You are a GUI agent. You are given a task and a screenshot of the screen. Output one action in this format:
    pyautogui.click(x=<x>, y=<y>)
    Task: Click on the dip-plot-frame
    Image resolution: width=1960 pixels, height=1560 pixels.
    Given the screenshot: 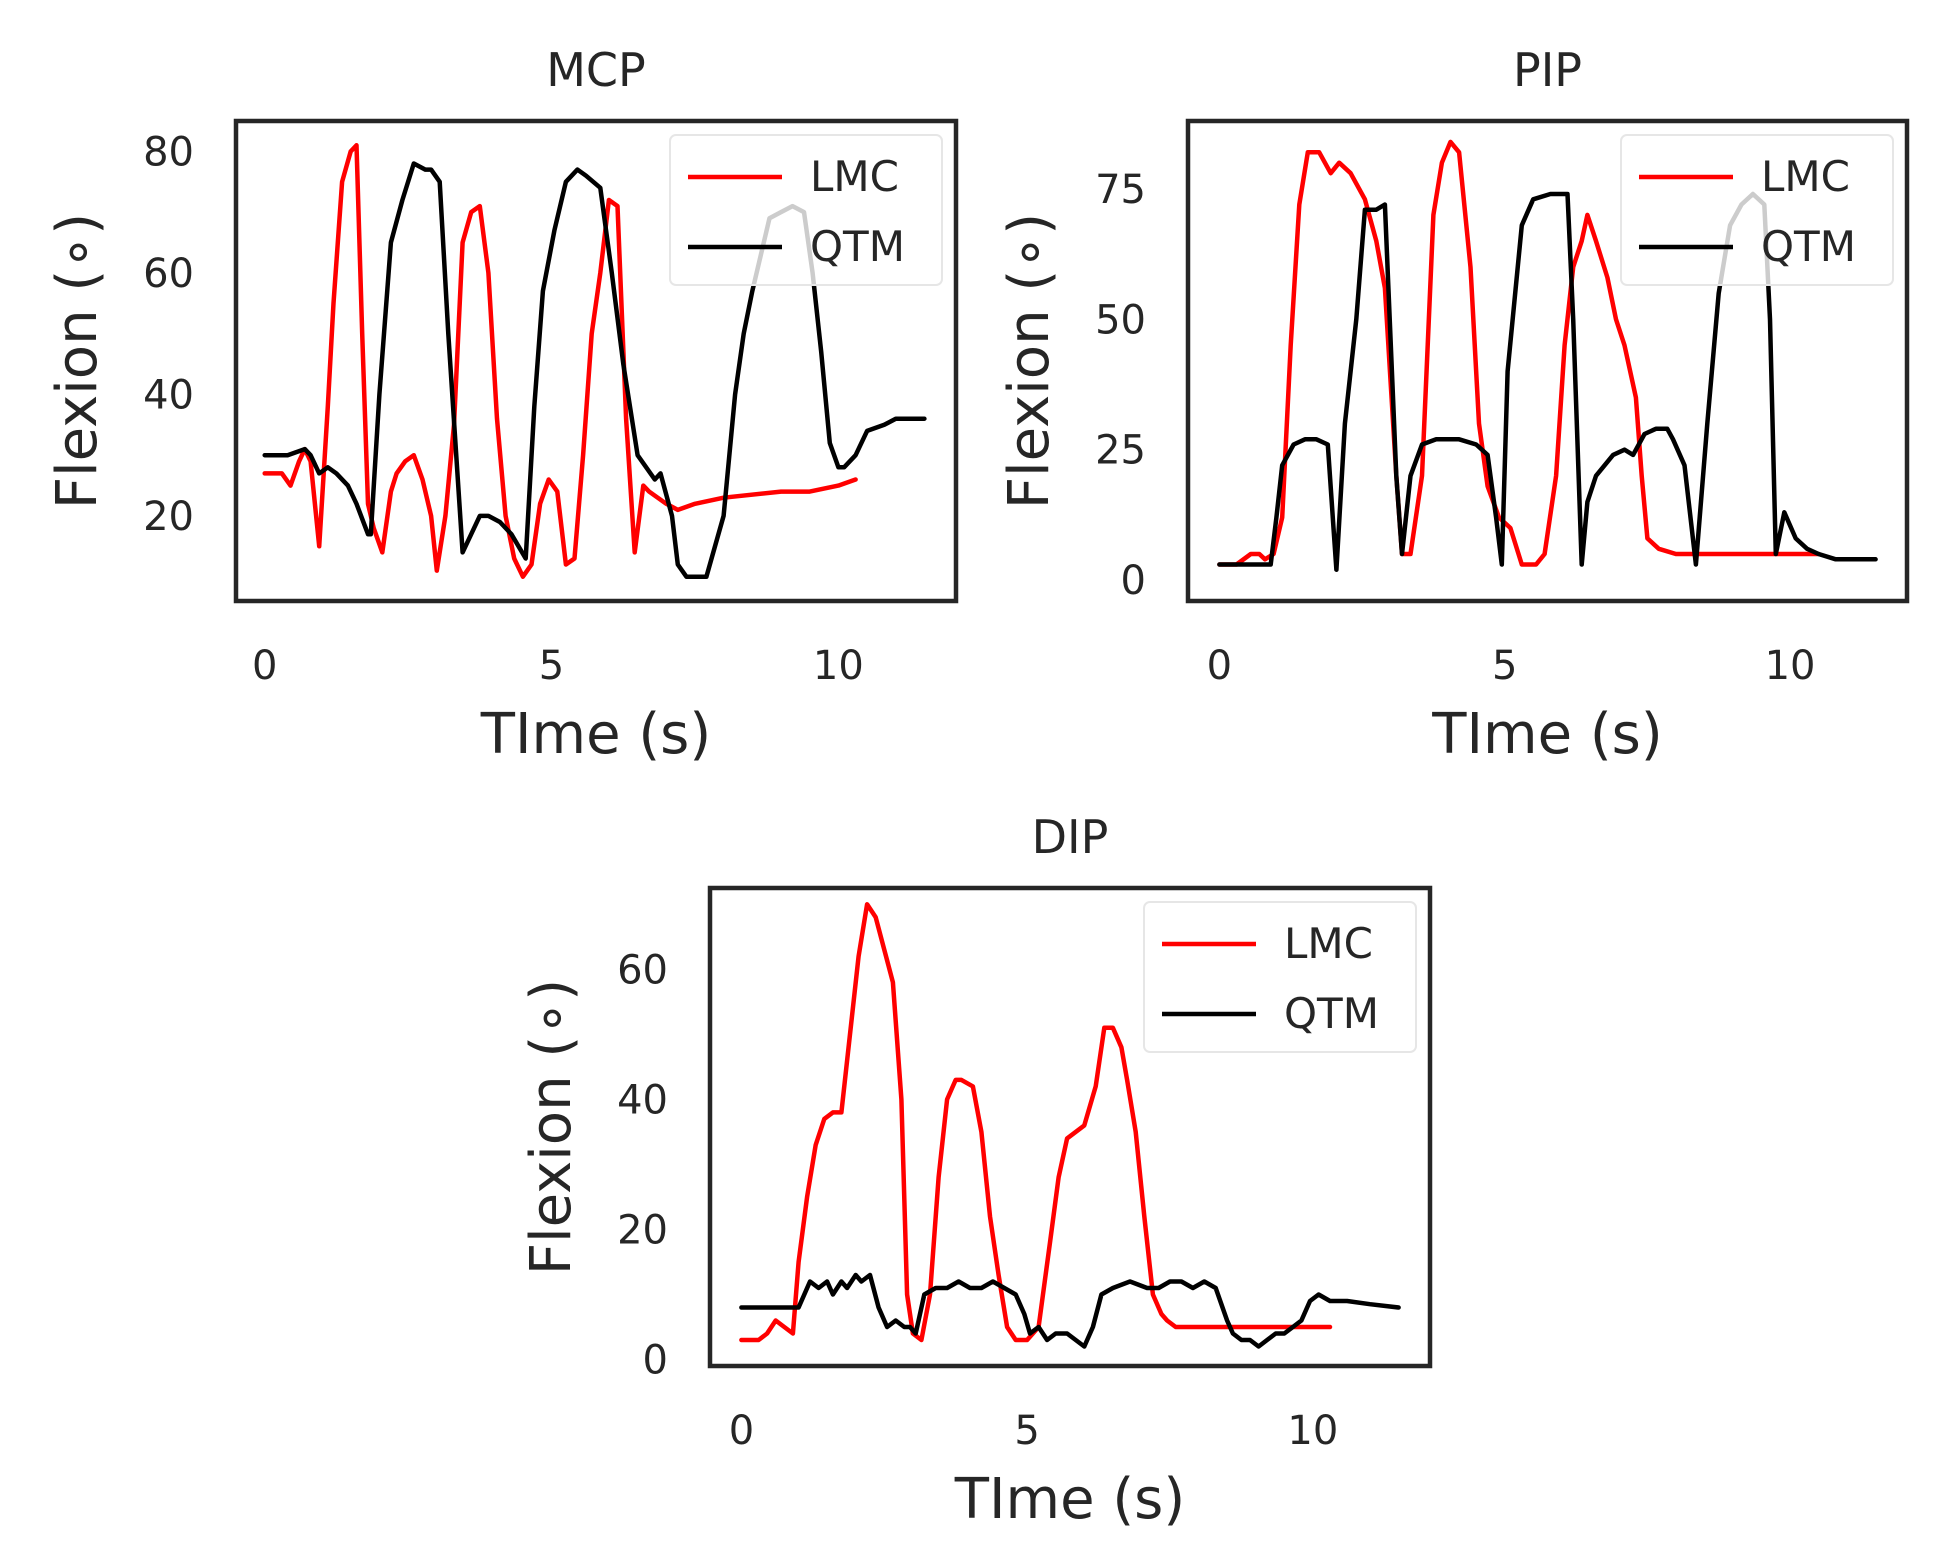 What is the action you would take?
    pyautogui.click(x=1070, y=1127)
    